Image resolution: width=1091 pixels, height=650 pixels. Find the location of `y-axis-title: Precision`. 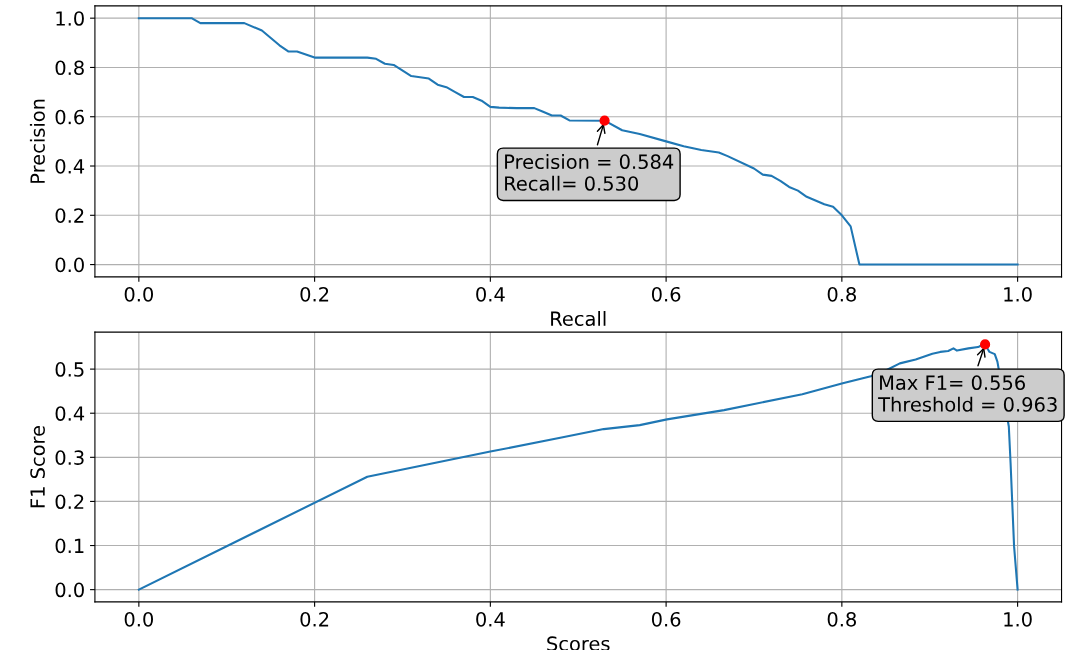

y-axis-title: Precision is located at coordinates (37, 141).